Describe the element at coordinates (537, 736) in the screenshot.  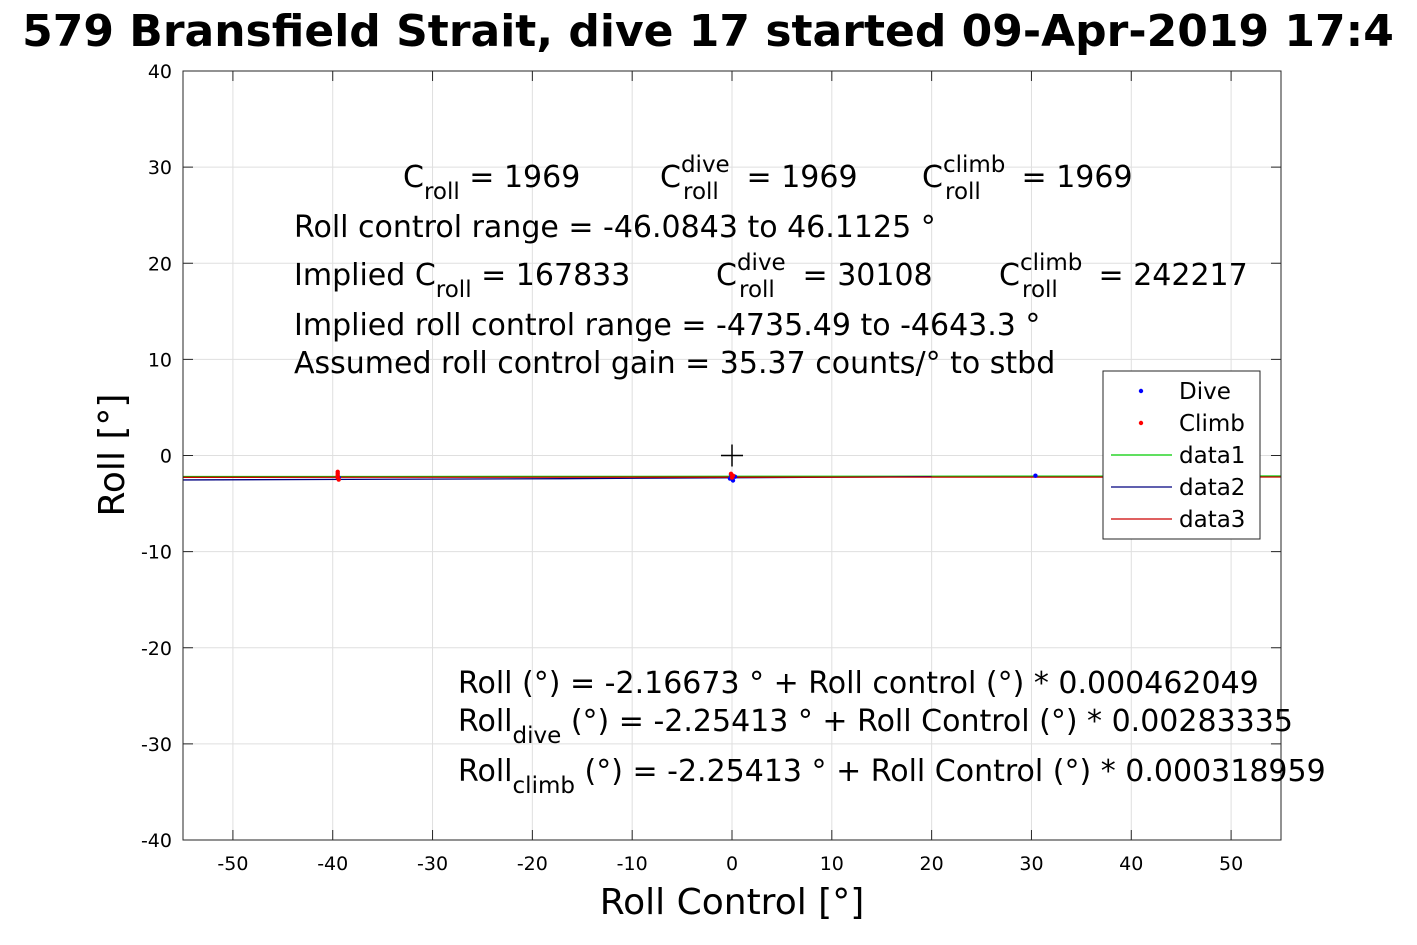
I see `fit-dive-sub: dive` at that location.